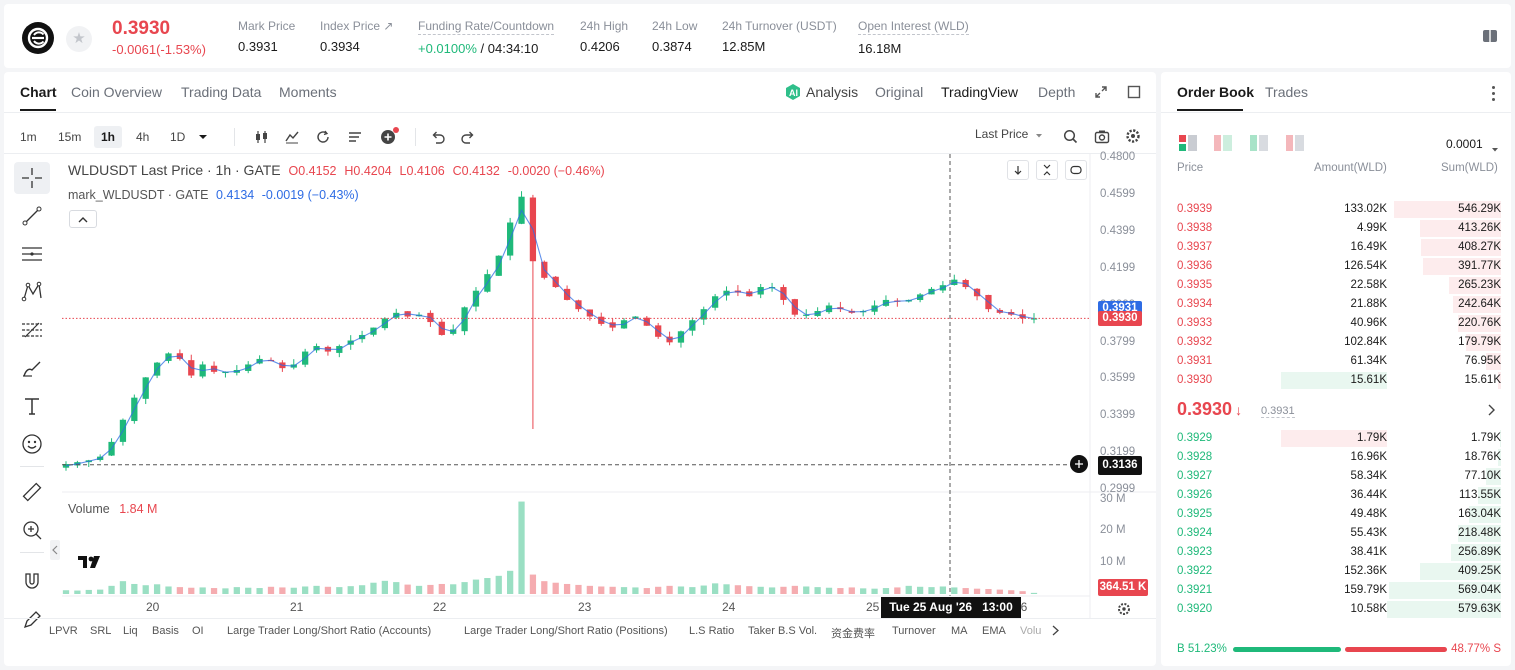 The height and width of the screenshot is (670, 1515). I want to click on precision-select: 0.0001, so click(1464, 144).